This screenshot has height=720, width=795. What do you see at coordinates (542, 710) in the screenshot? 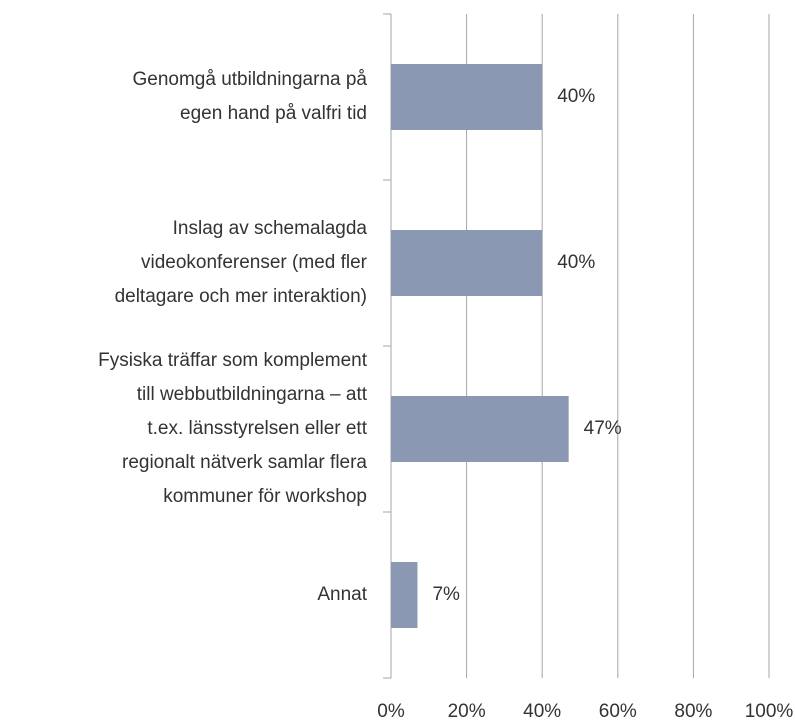
I see `x-tick-label: 40%` at bounding box center [542, 710].